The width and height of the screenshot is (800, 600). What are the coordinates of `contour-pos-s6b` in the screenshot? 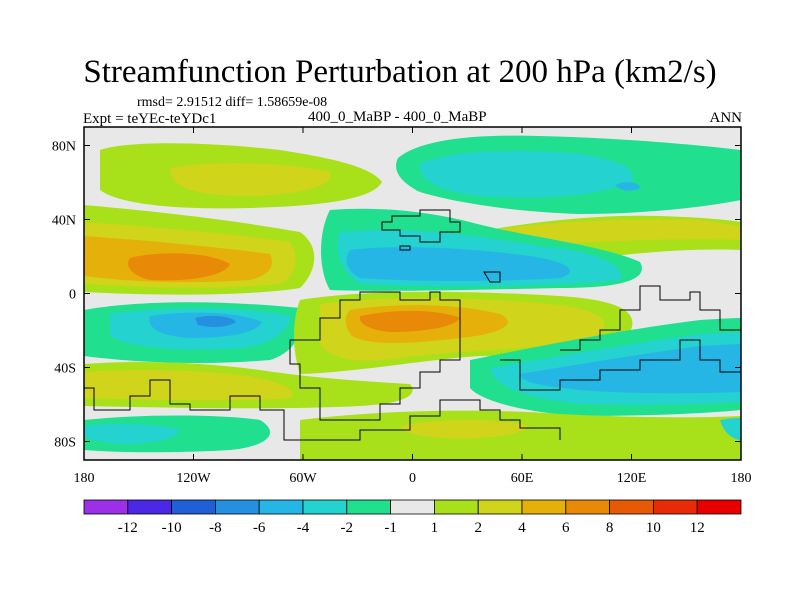 It's located at (465, 429).